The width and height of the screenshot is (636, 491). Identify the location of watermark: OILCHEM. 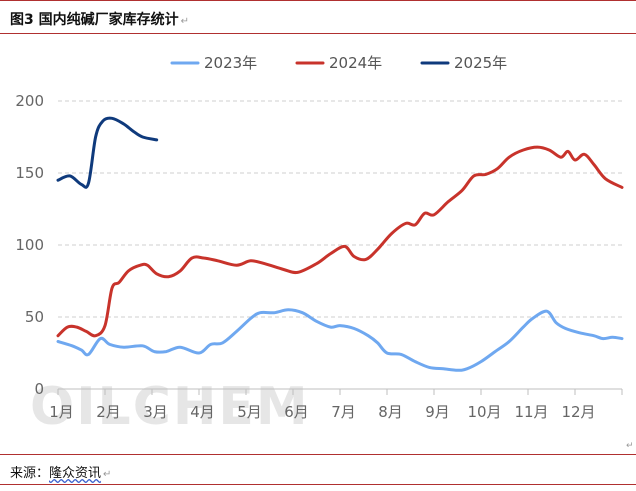
(170, 407).